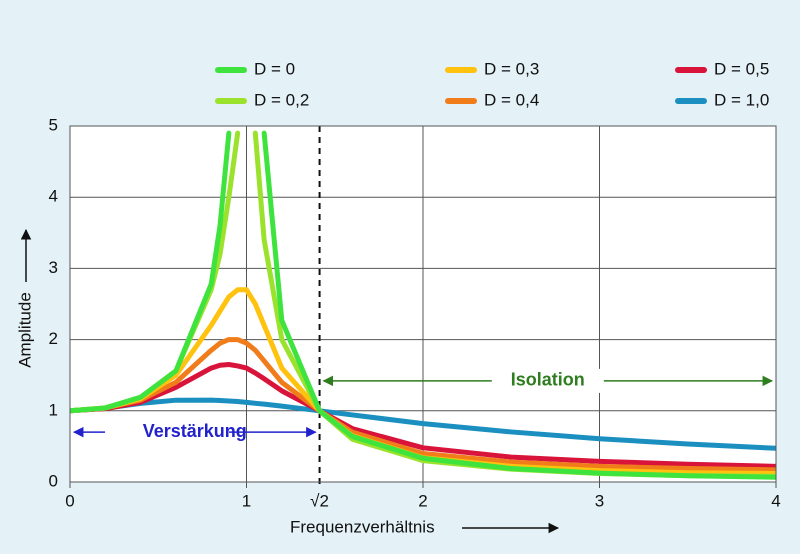 The width and height of the screenshot is (800, 554). What do you see at coordinates (274, 68) in the screenshot?
I see `legend-label: D = 0` at bounding box center [274, 68].